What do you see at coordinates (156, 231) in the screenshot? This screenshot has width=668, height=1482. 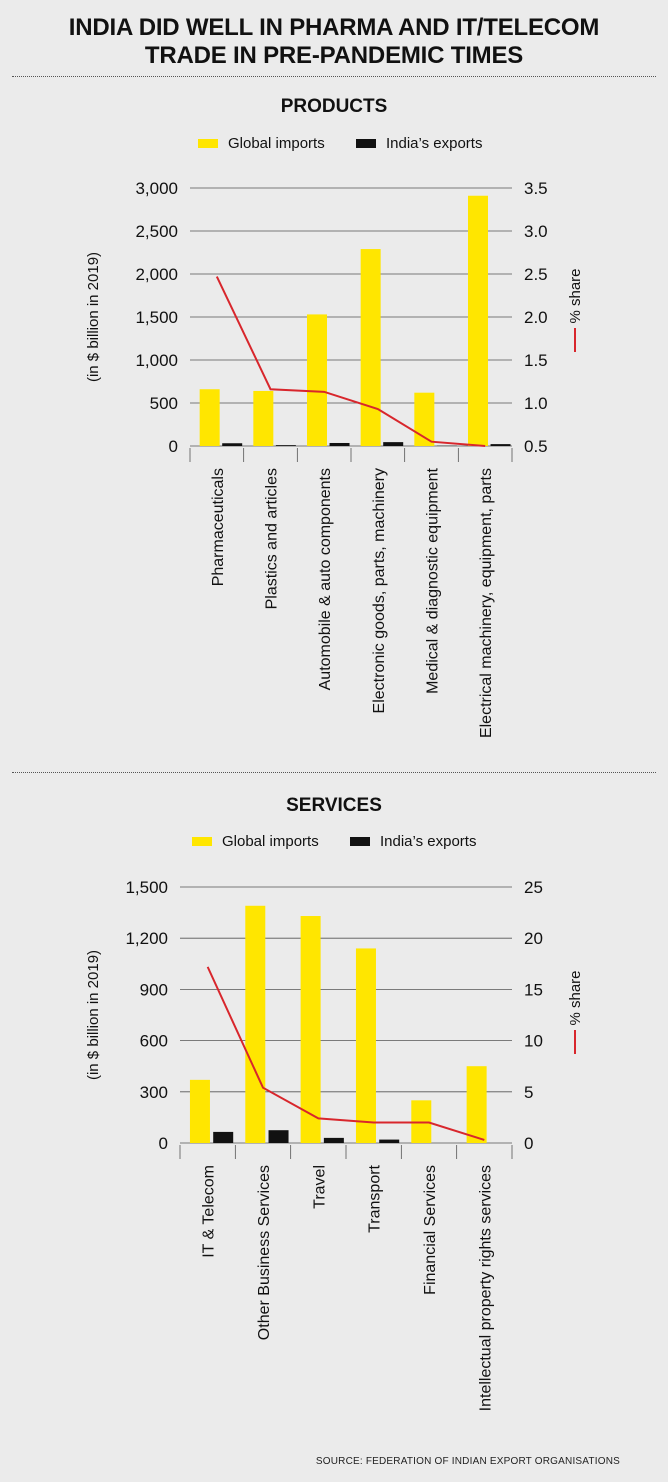 I see `y-tick-label: 2,500` at bounding box center [156, 231].